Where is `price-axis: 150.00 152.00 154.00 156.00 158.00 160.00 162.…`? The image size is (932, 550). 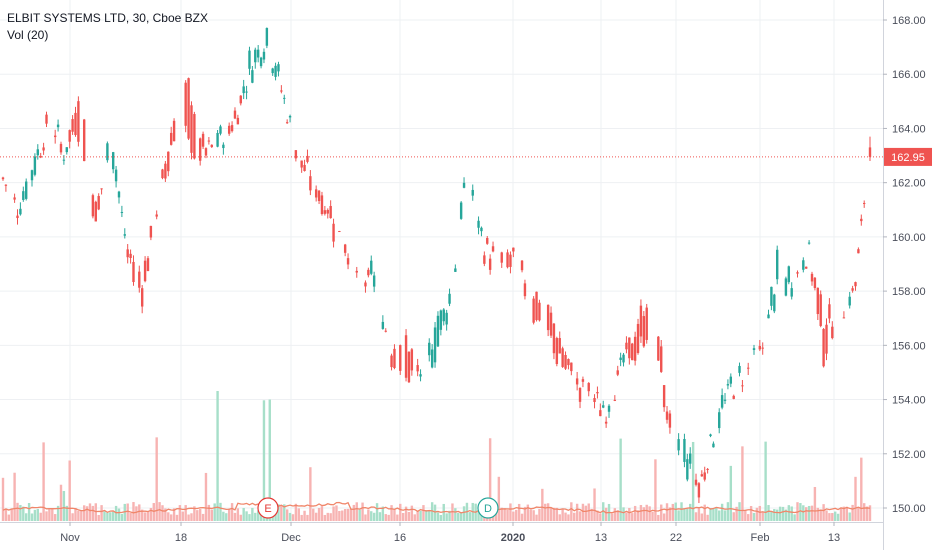
price-axis: 150.00 152.00 154.00 156.00 158.00 160.00 162.… is located at coordinates (904, 275).